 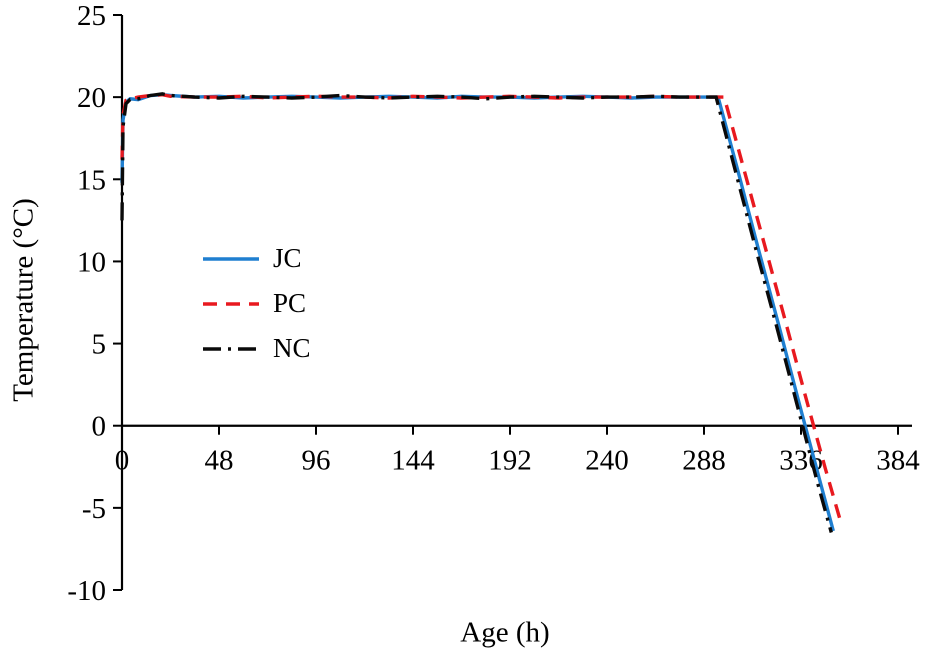 What do you see at coordinates (99, 427) in the screenshot?
I see `y-tick-label: 0` at bounding box center [99, 427].